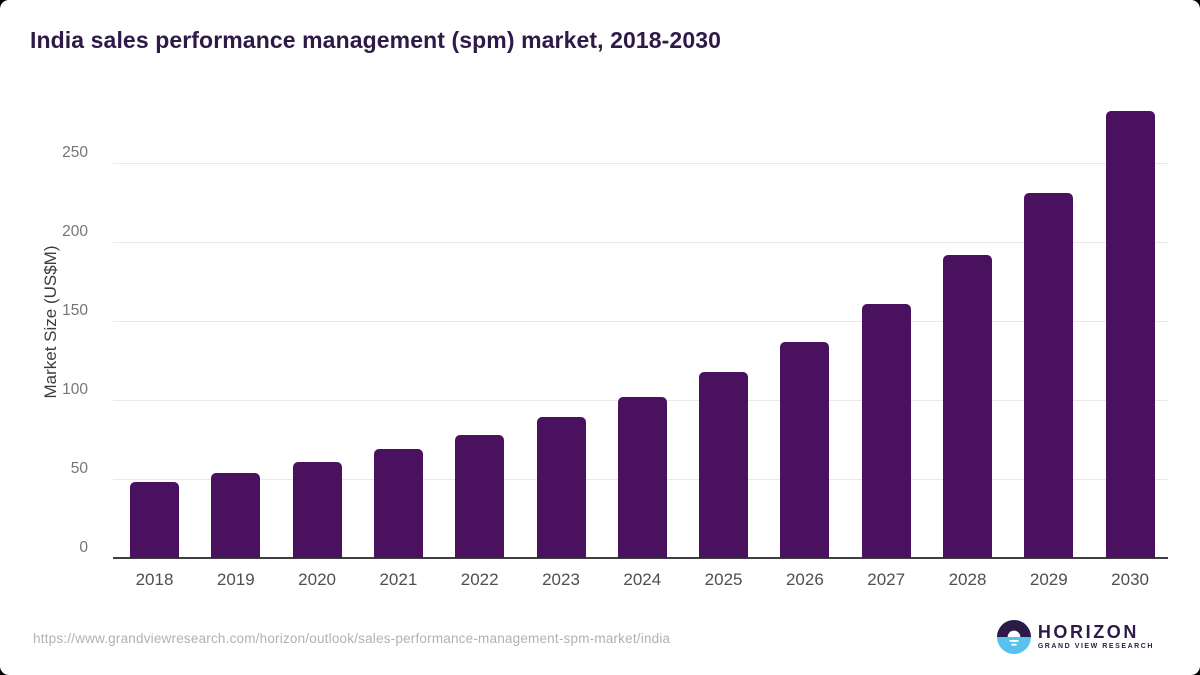  What do you see at coordinates (642, 477) in the screenshot?
I see `bar-2024` at bounding box center [642, 477].